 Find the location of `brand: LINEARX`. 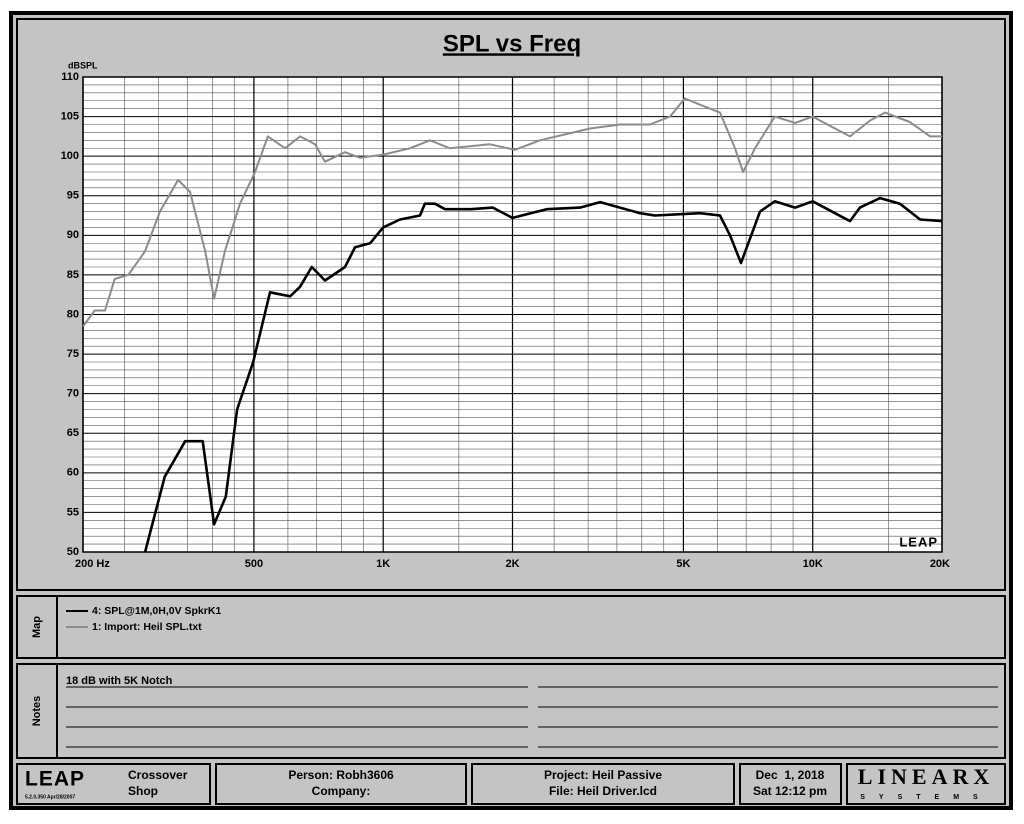

brand: LINEARX is located at coordinates (926, 776).